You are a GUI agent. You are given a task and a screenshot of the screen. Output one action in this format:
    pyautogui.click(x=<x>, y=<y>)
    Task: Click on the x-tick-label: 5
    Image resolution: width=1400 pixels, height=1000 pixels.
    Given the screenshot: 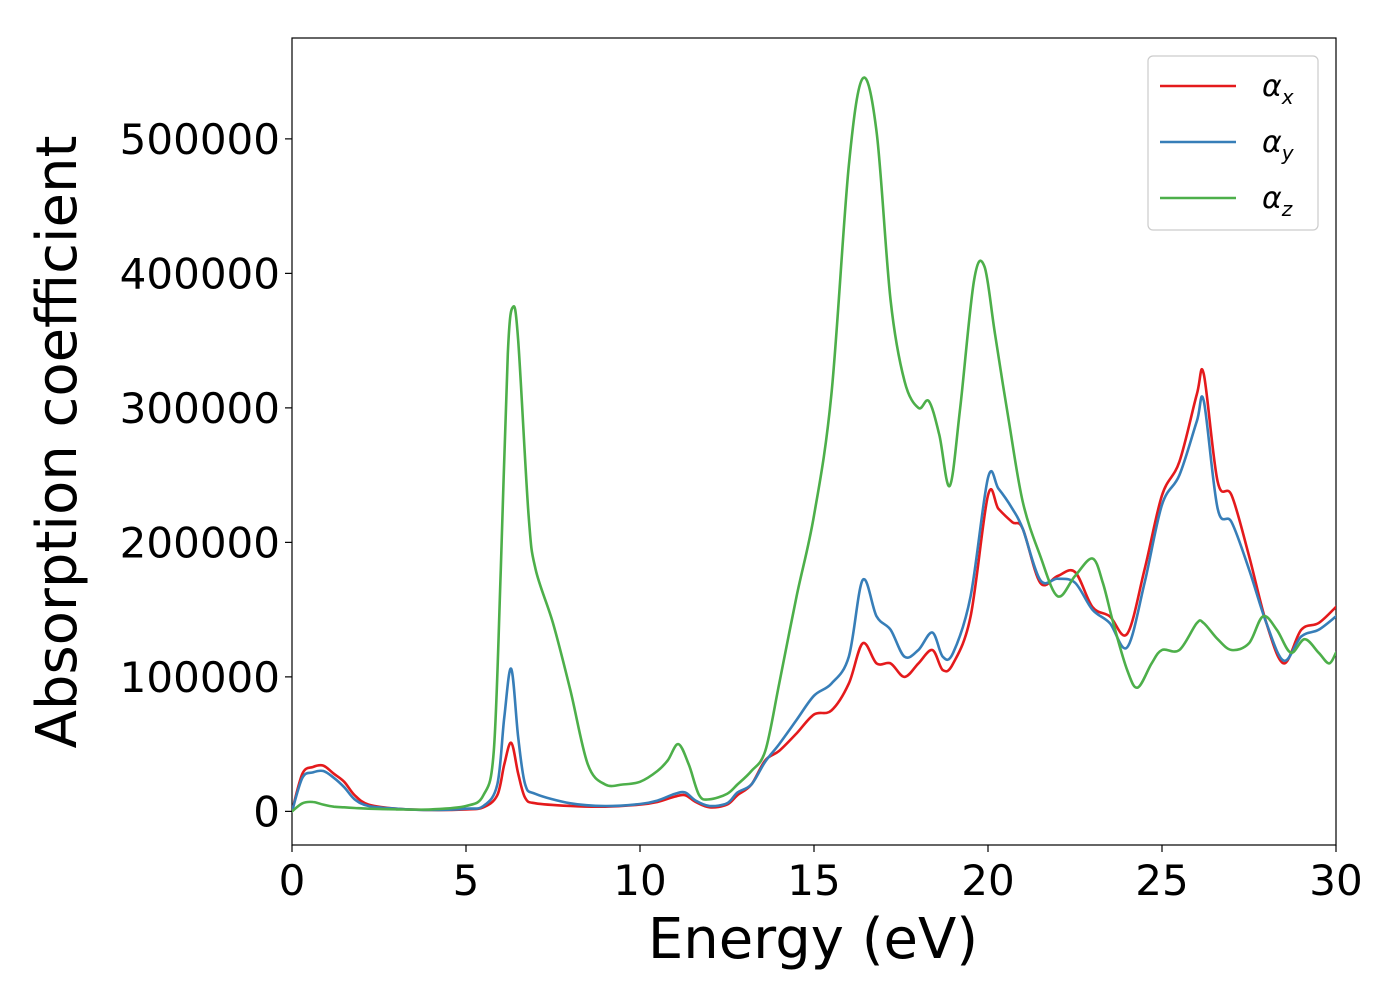 What is the action you would take?
    pyautogui.click(x=466, y=880)
    